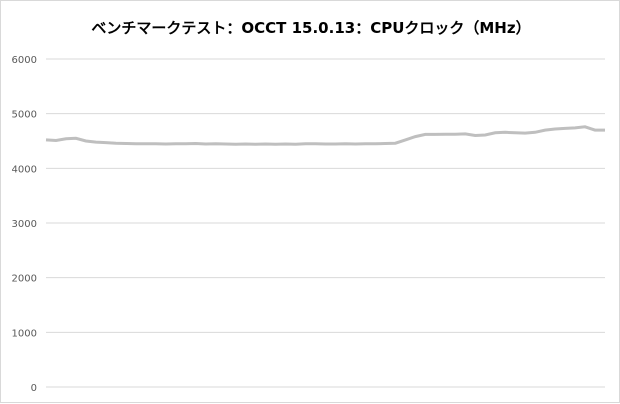 Image resolution: width=620 pixels, height=404 pixels. What do you see at coordinates (24, 279) in the screenshot?
I see `y-tick-label: 2000` at bounding box center [24, 279].